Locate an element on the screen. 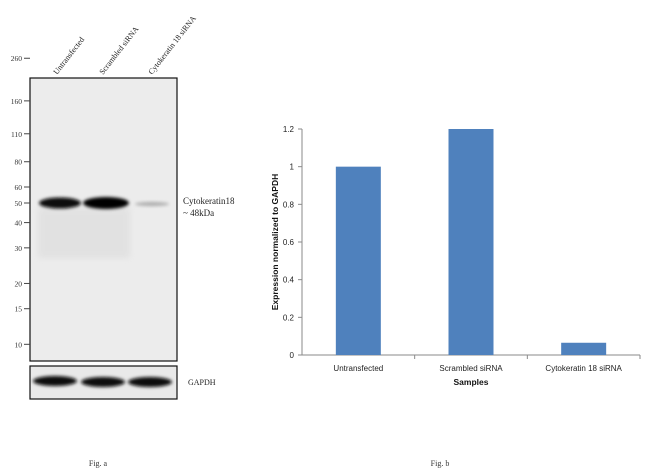 This screenshot has width=650, height=472. y-tick-label: 0.4 is located at coordinates (289, 280).